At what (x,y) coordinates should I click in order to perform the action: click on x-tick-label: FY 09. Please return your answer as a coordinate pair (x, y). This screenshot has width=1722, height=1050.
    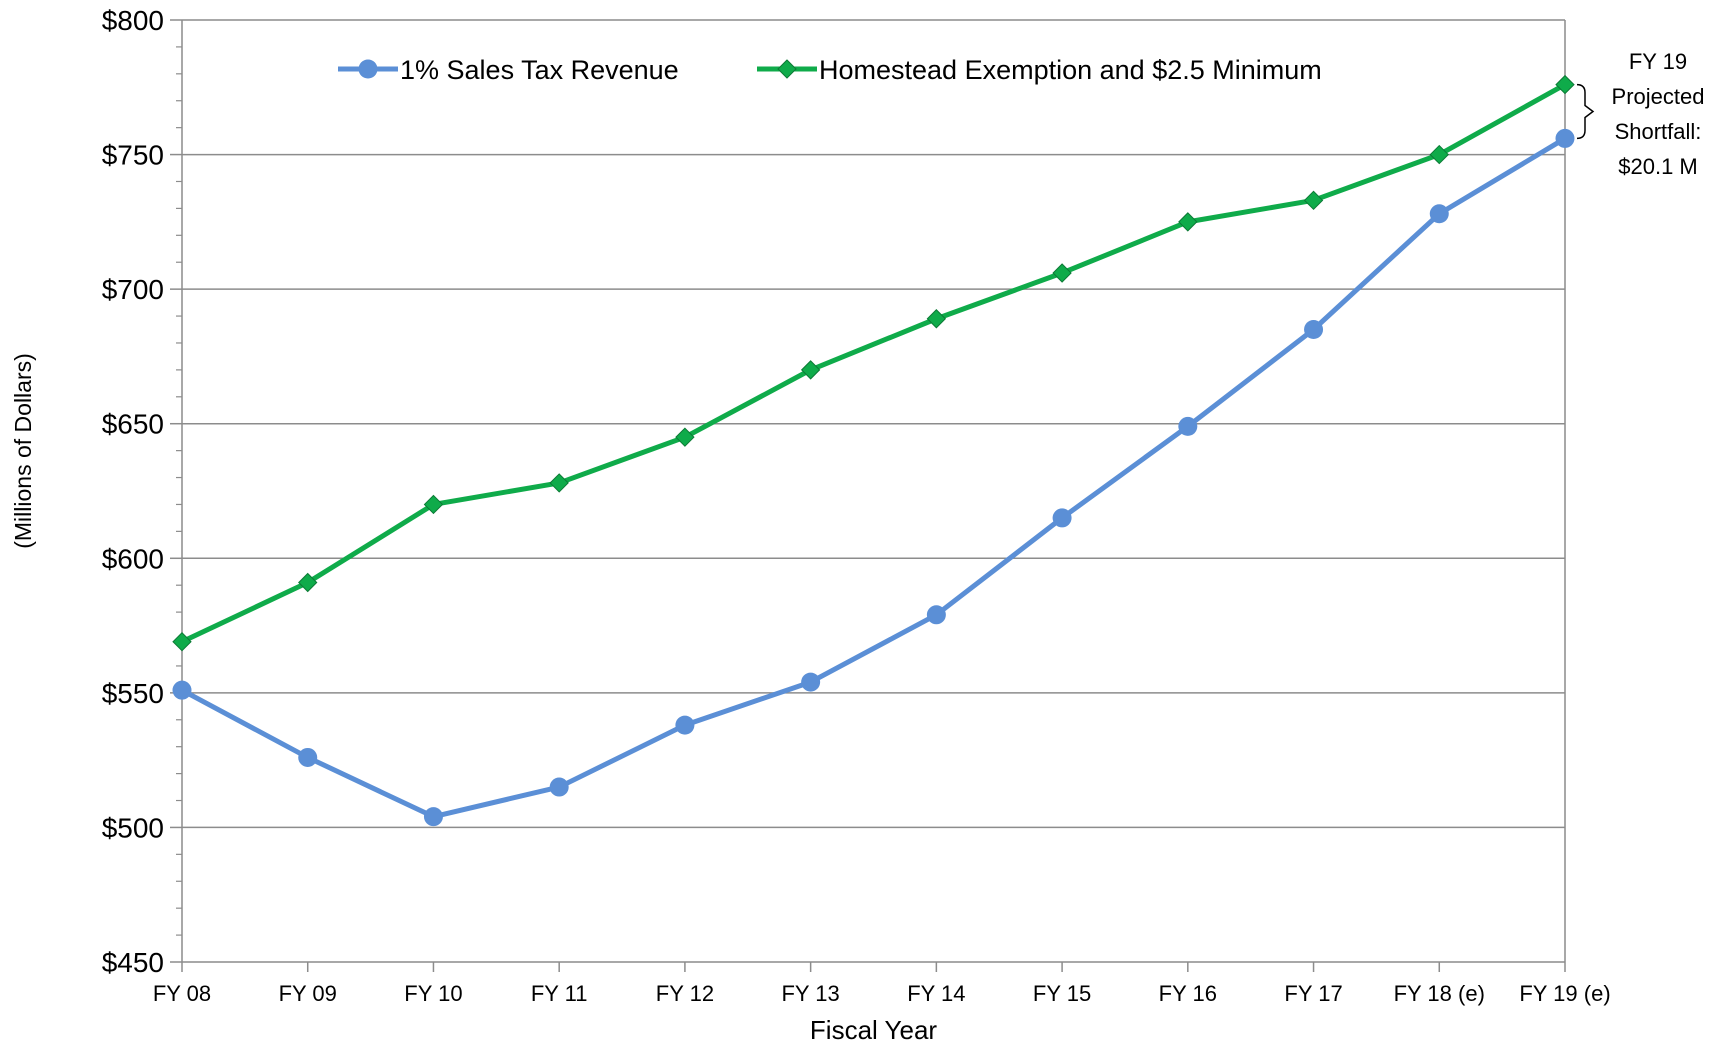
    Looking at the image, I should click on (308, 993).